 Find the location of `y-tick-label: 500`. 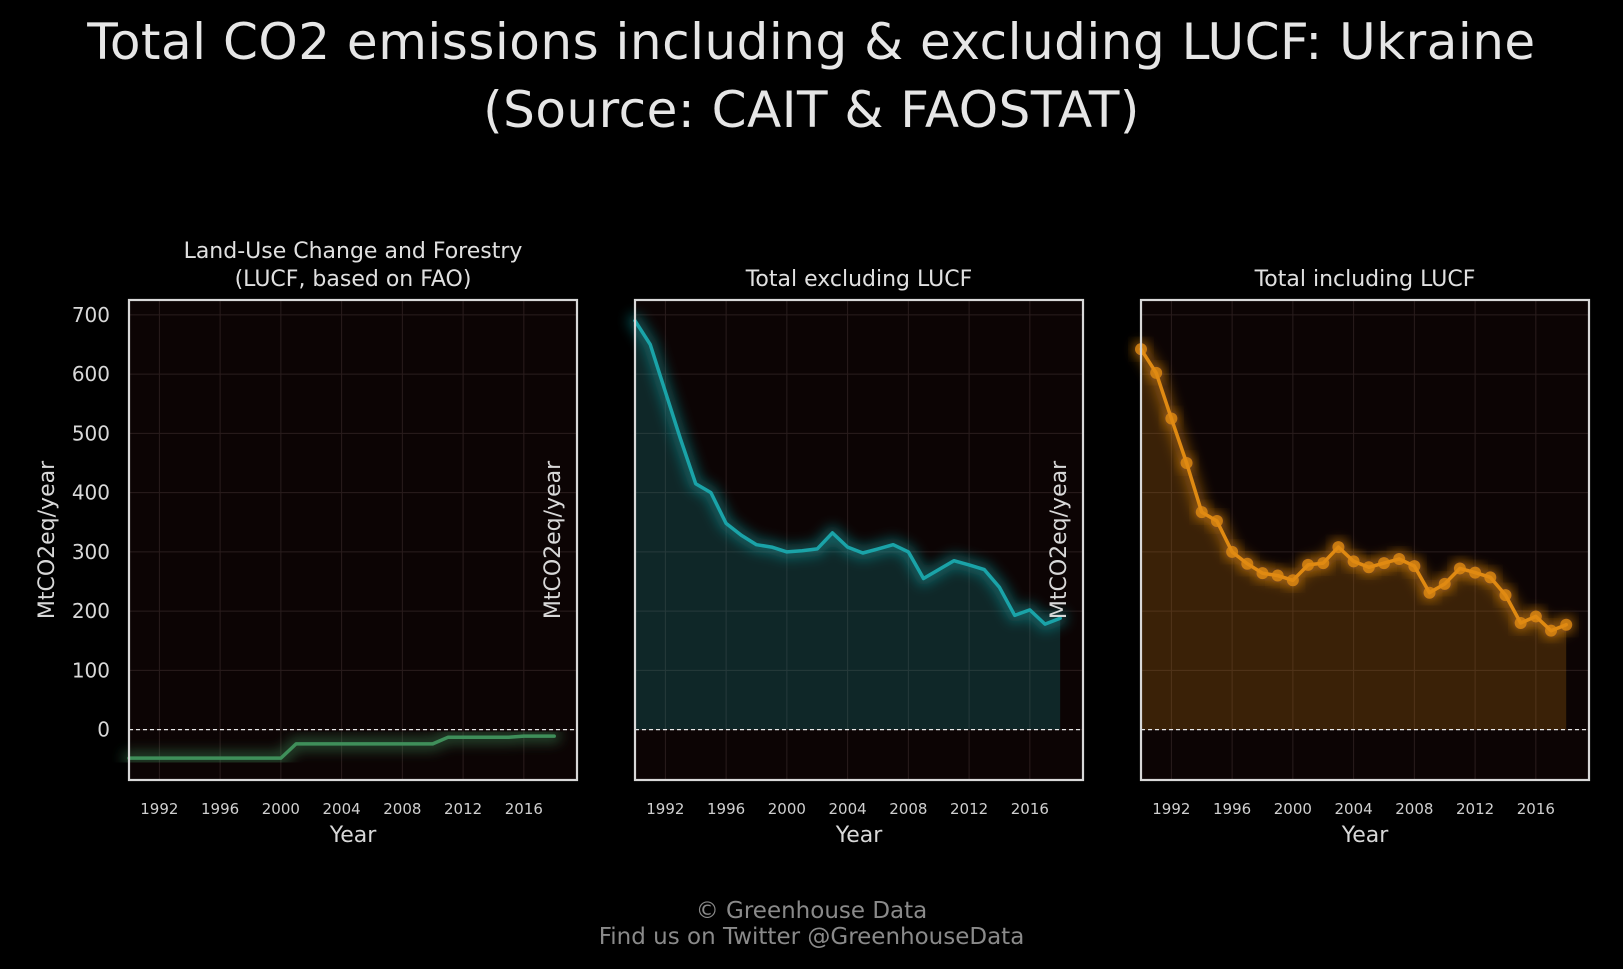

y-tick-label: 500 is located at coordinates (91, 433).